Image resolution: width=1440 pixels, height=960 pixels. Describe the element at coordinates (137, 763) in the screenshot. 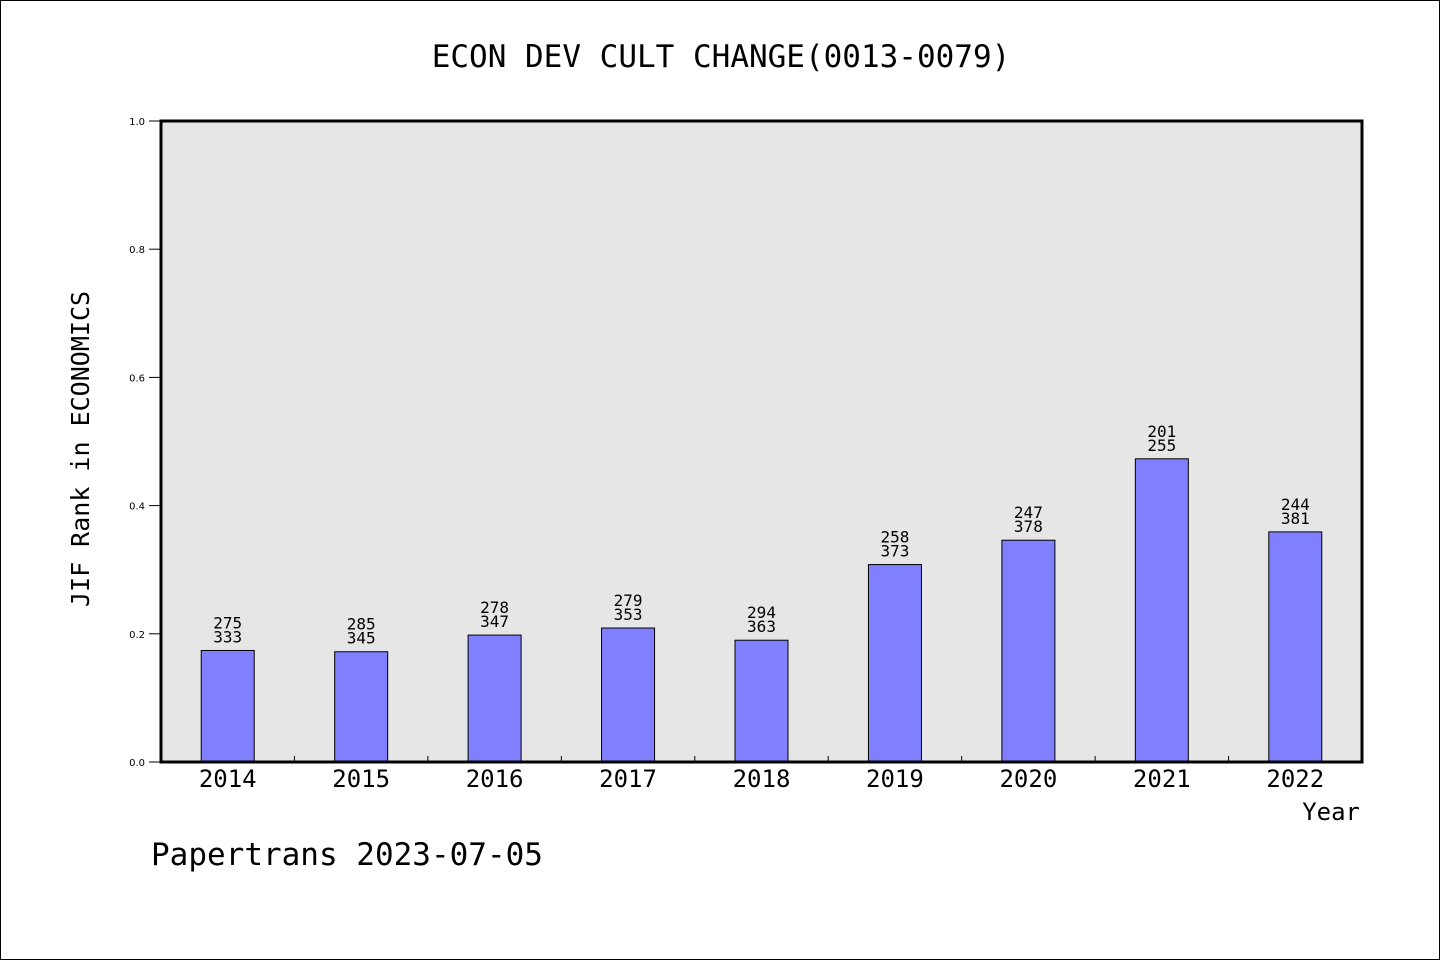

I see `y-tick-label-0.0: 0.0` at that location.